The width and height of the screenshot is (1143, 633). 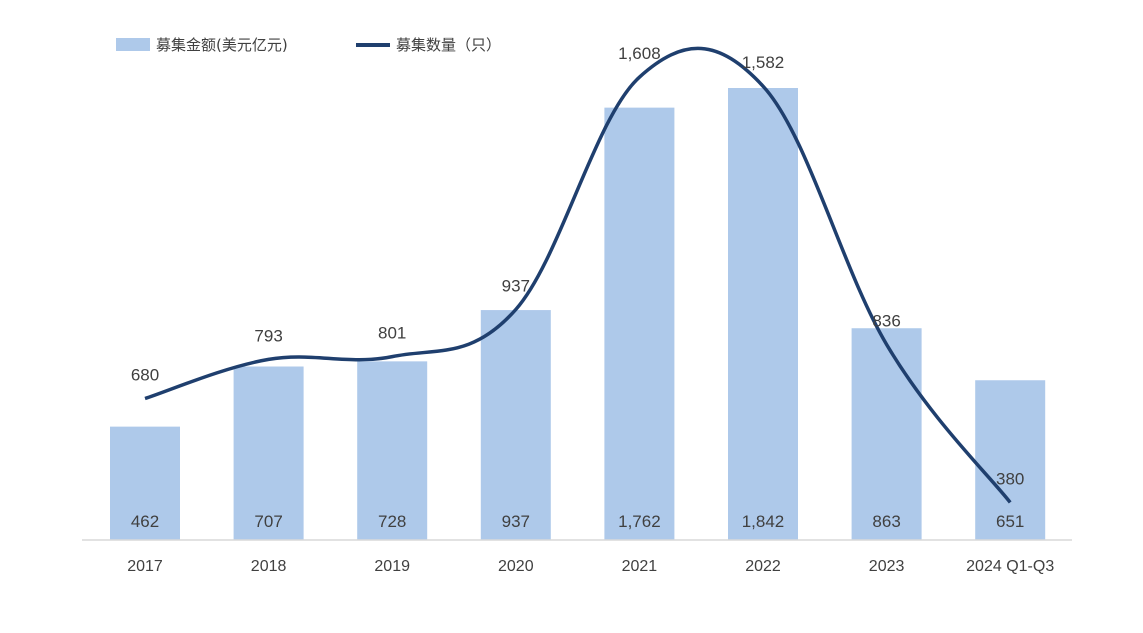 I want to click on bar-2021, so click(x=639, y=324).